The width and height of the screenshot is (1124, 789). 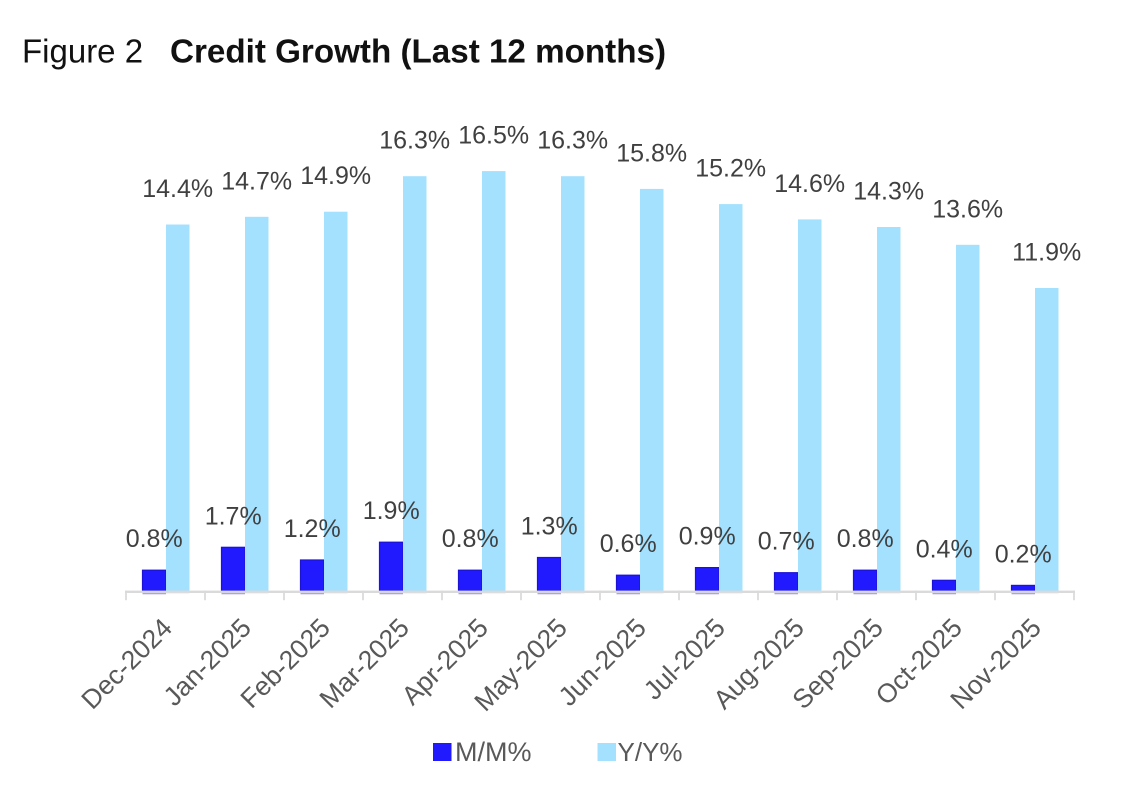 I want to click on svg-text: Credit Growth (Last 12 months), so click(x=418, y=52).